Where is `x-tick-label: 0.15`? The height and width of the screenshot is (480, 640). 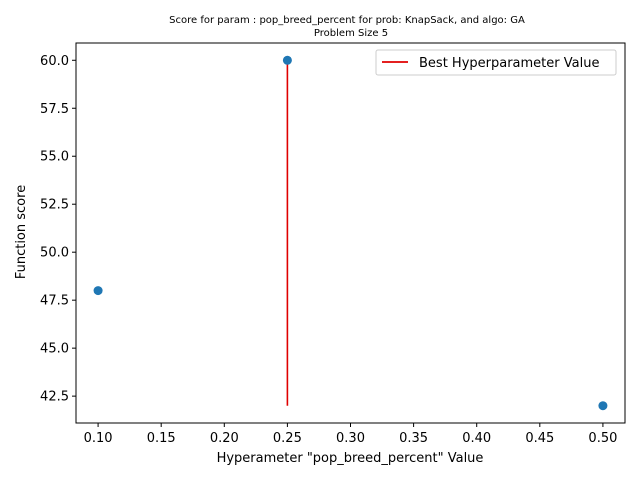
x-tick-label: 0.15 is located at coordinates (161, 438).